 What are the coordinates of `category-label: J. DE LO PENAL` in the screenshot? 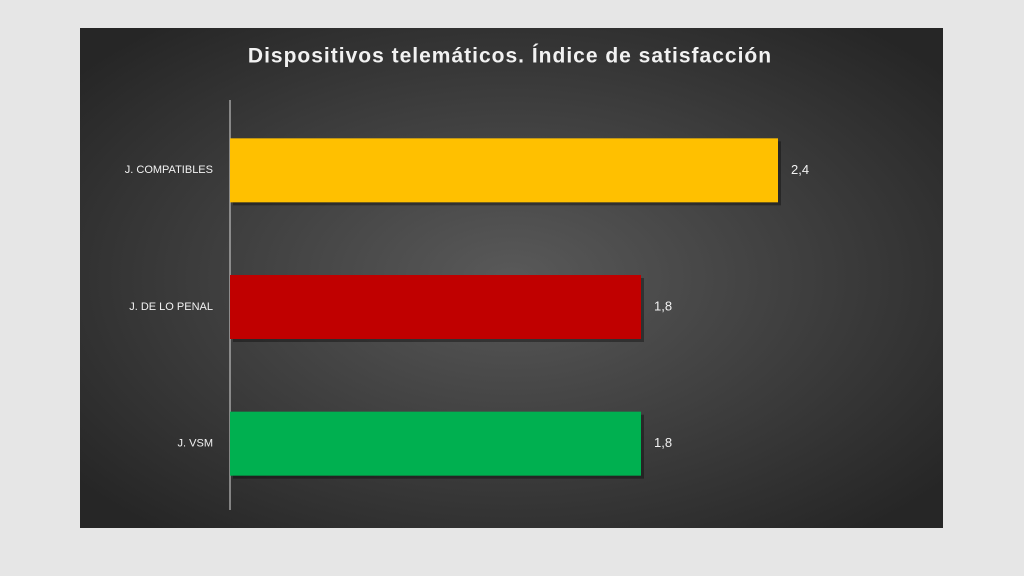 It's located at (171, 307).